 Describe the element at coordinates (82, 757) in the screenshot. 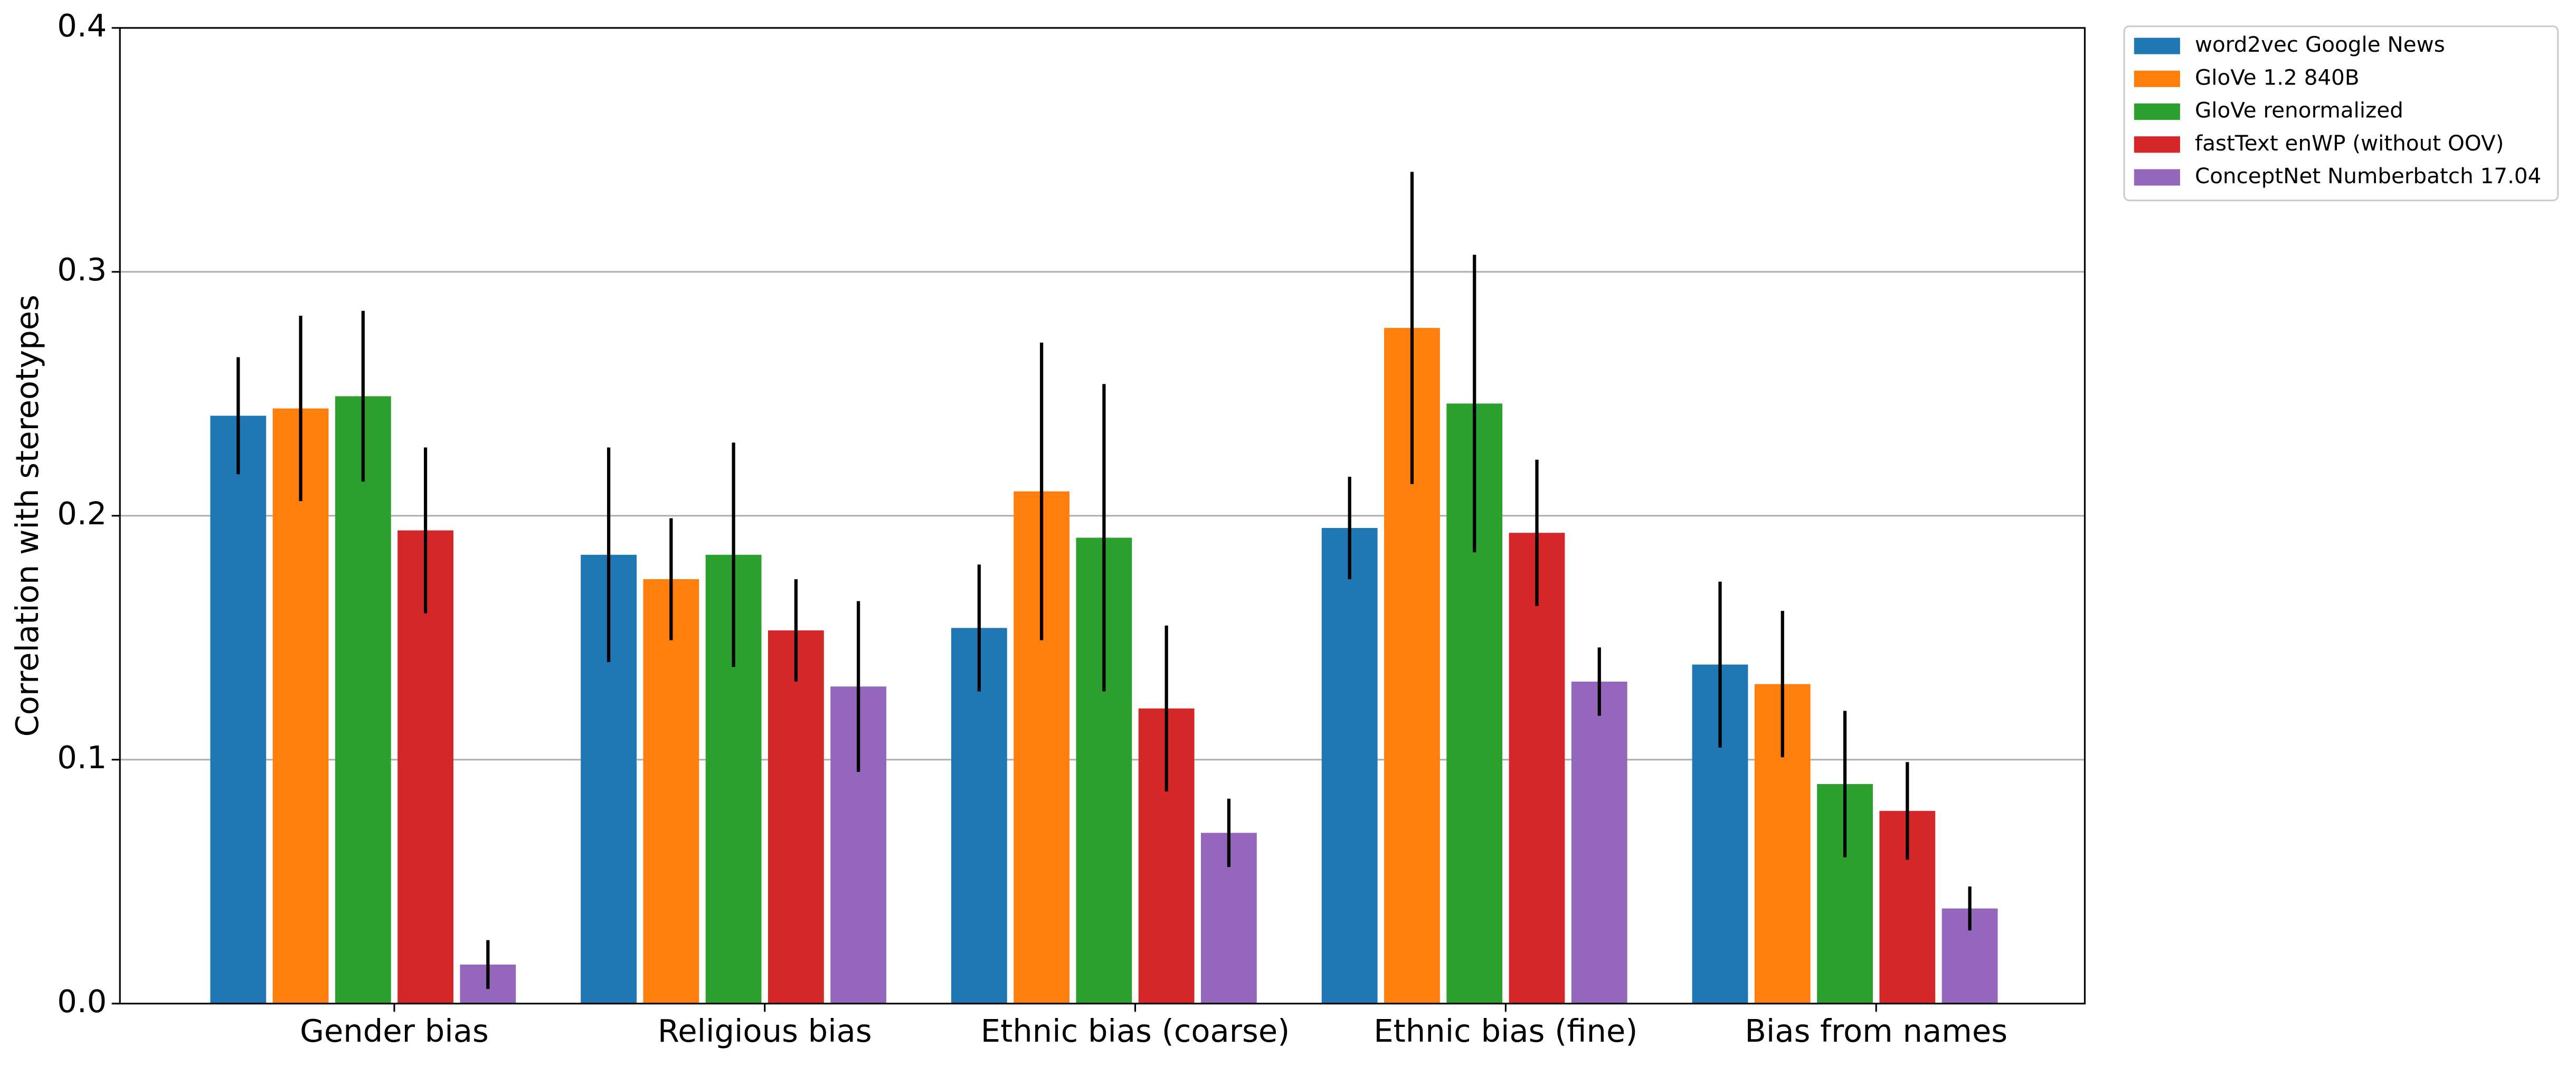

I see `y-tick-label: 0.1` at that location.